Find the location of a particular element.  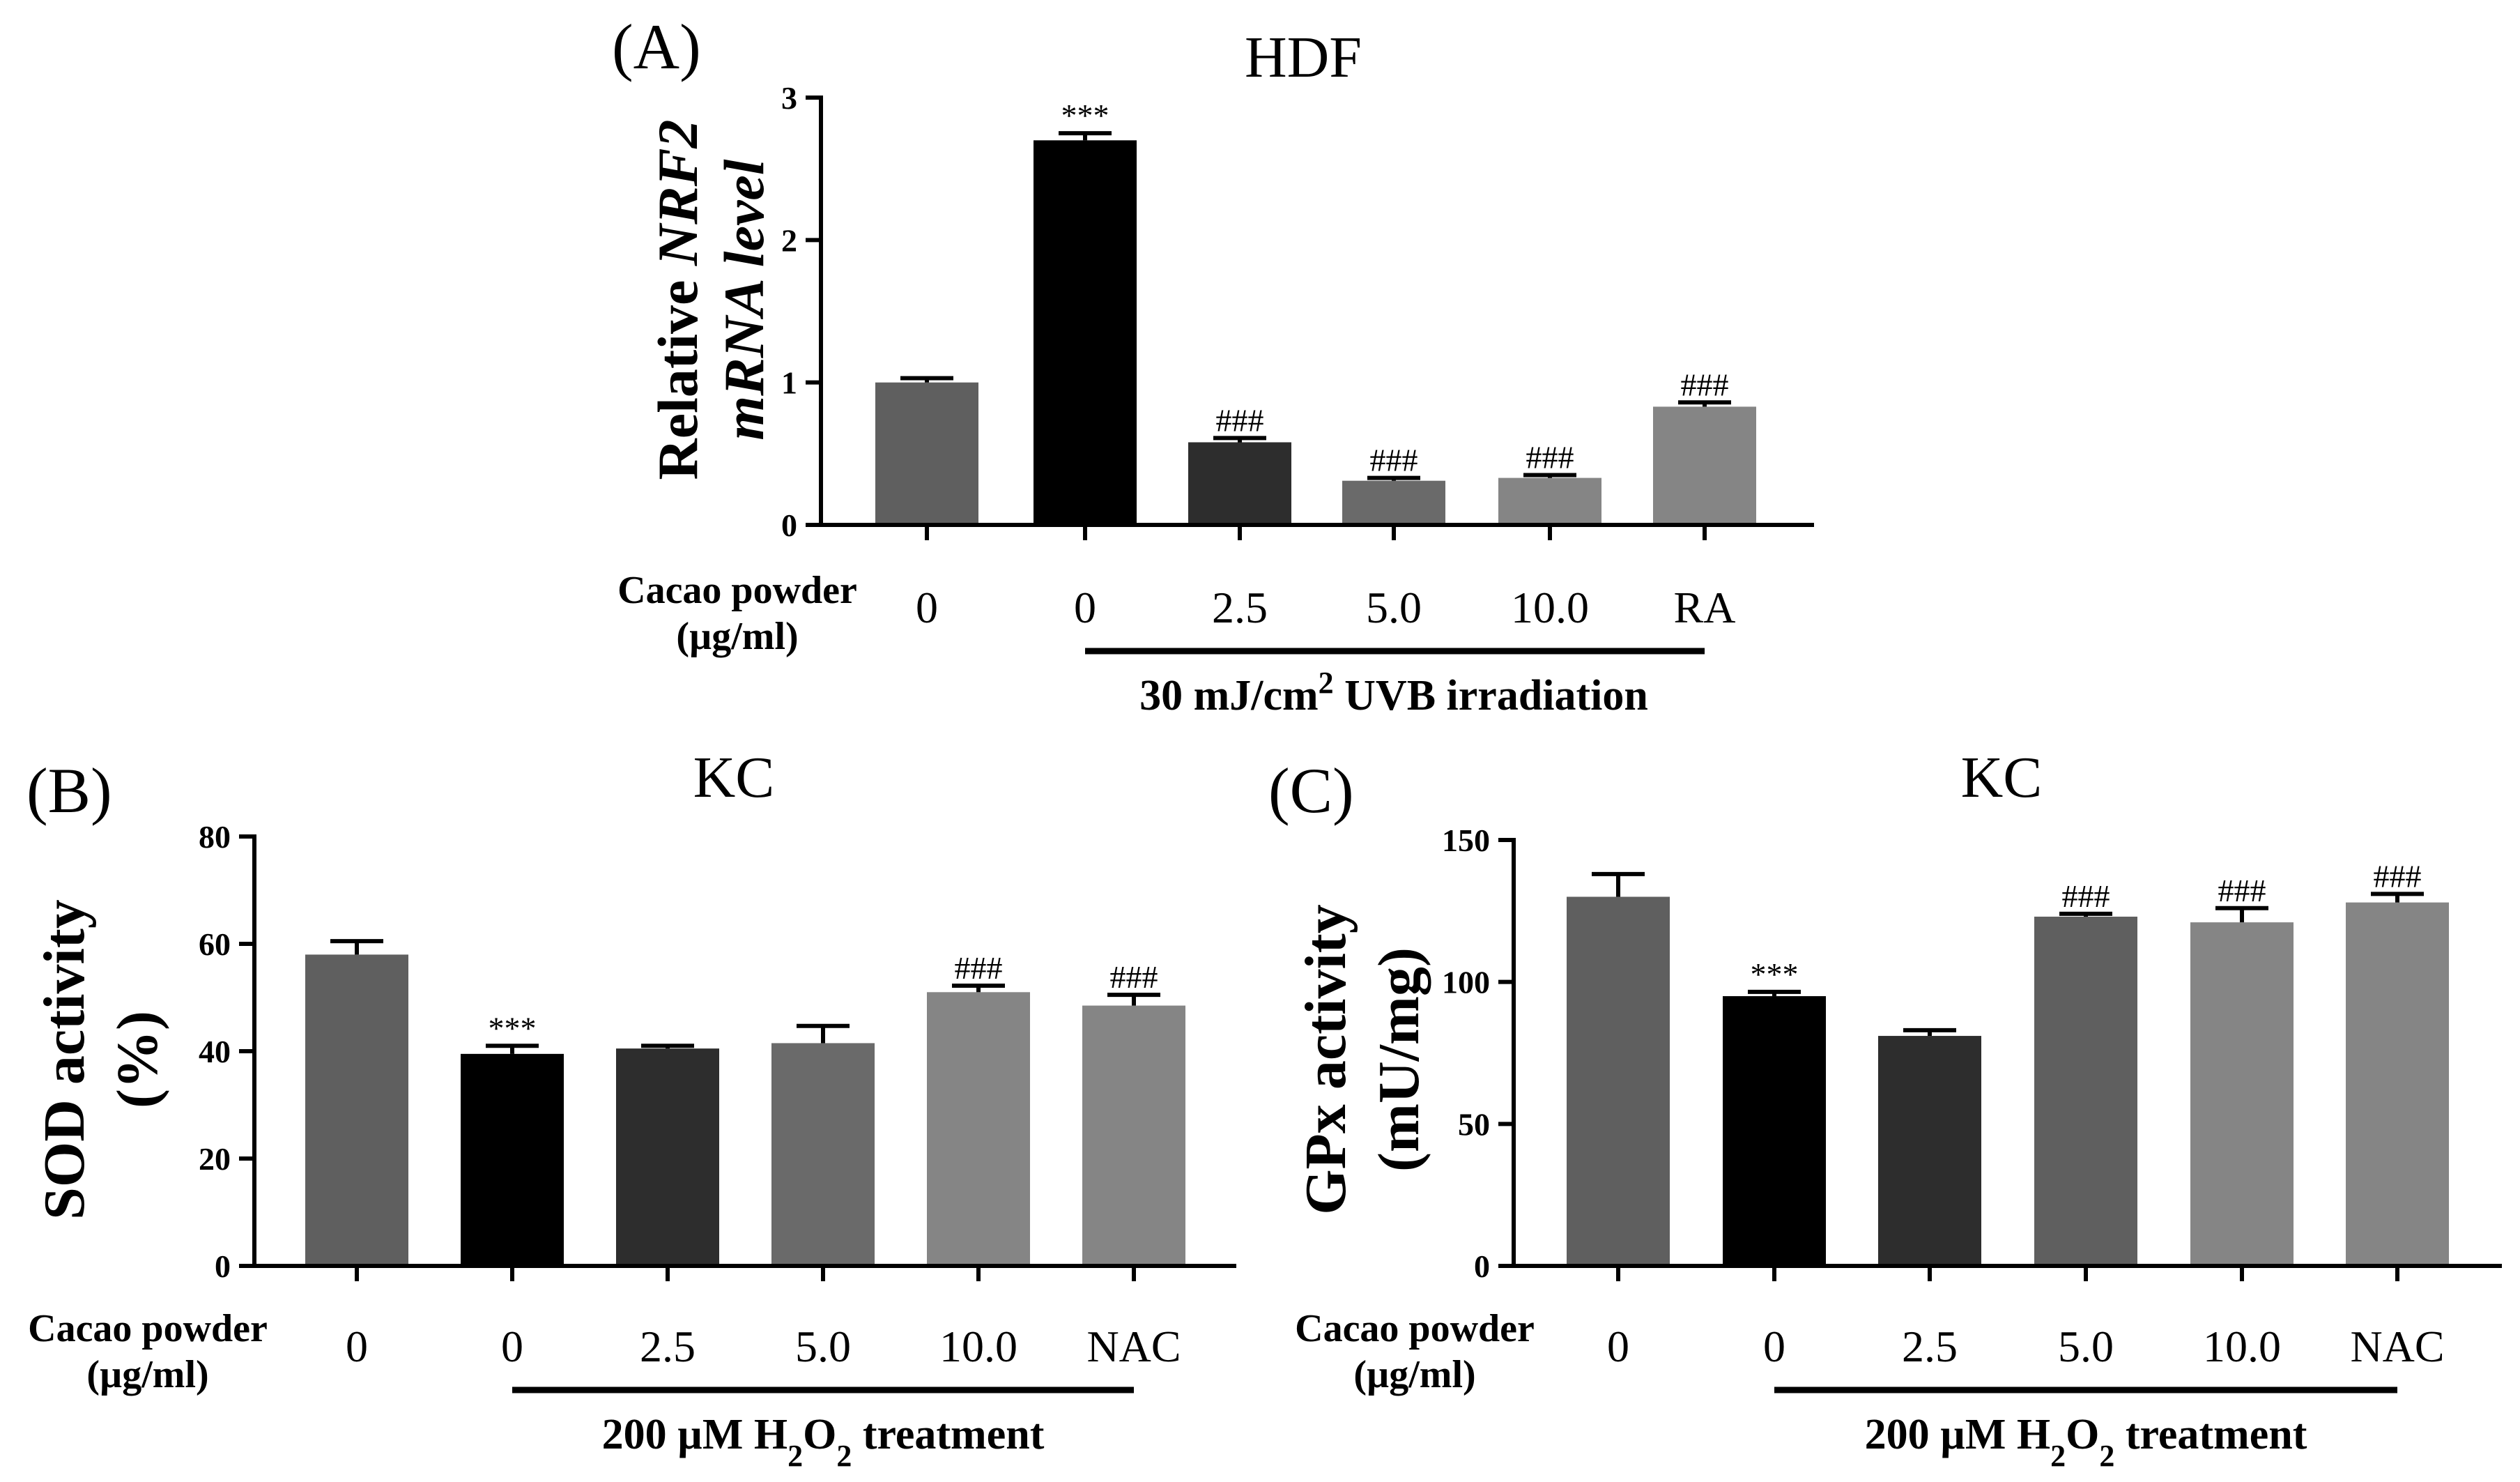

panel-b-cell-title: KC is located at coordinates (734, 777).